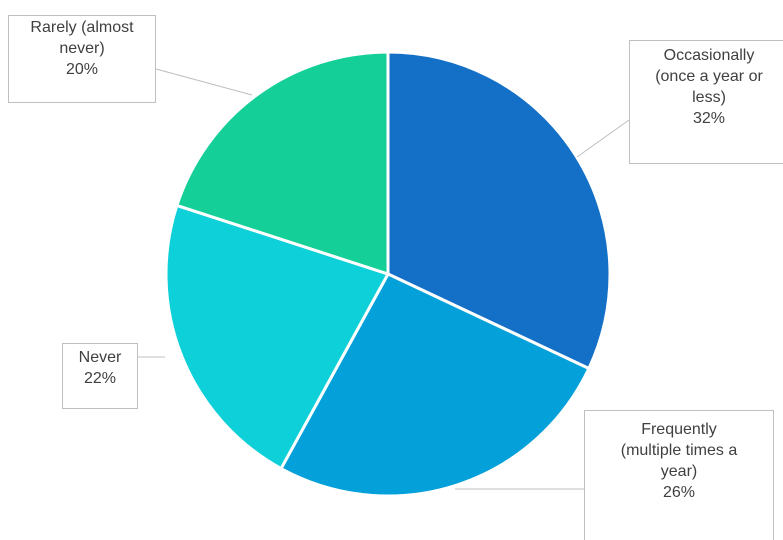 This screenshot has width=783, height=540. What do you see at coordinates (100, 357) in the screenshot?
I see `slice-label-never: Never` at bounding box center [100, 357].